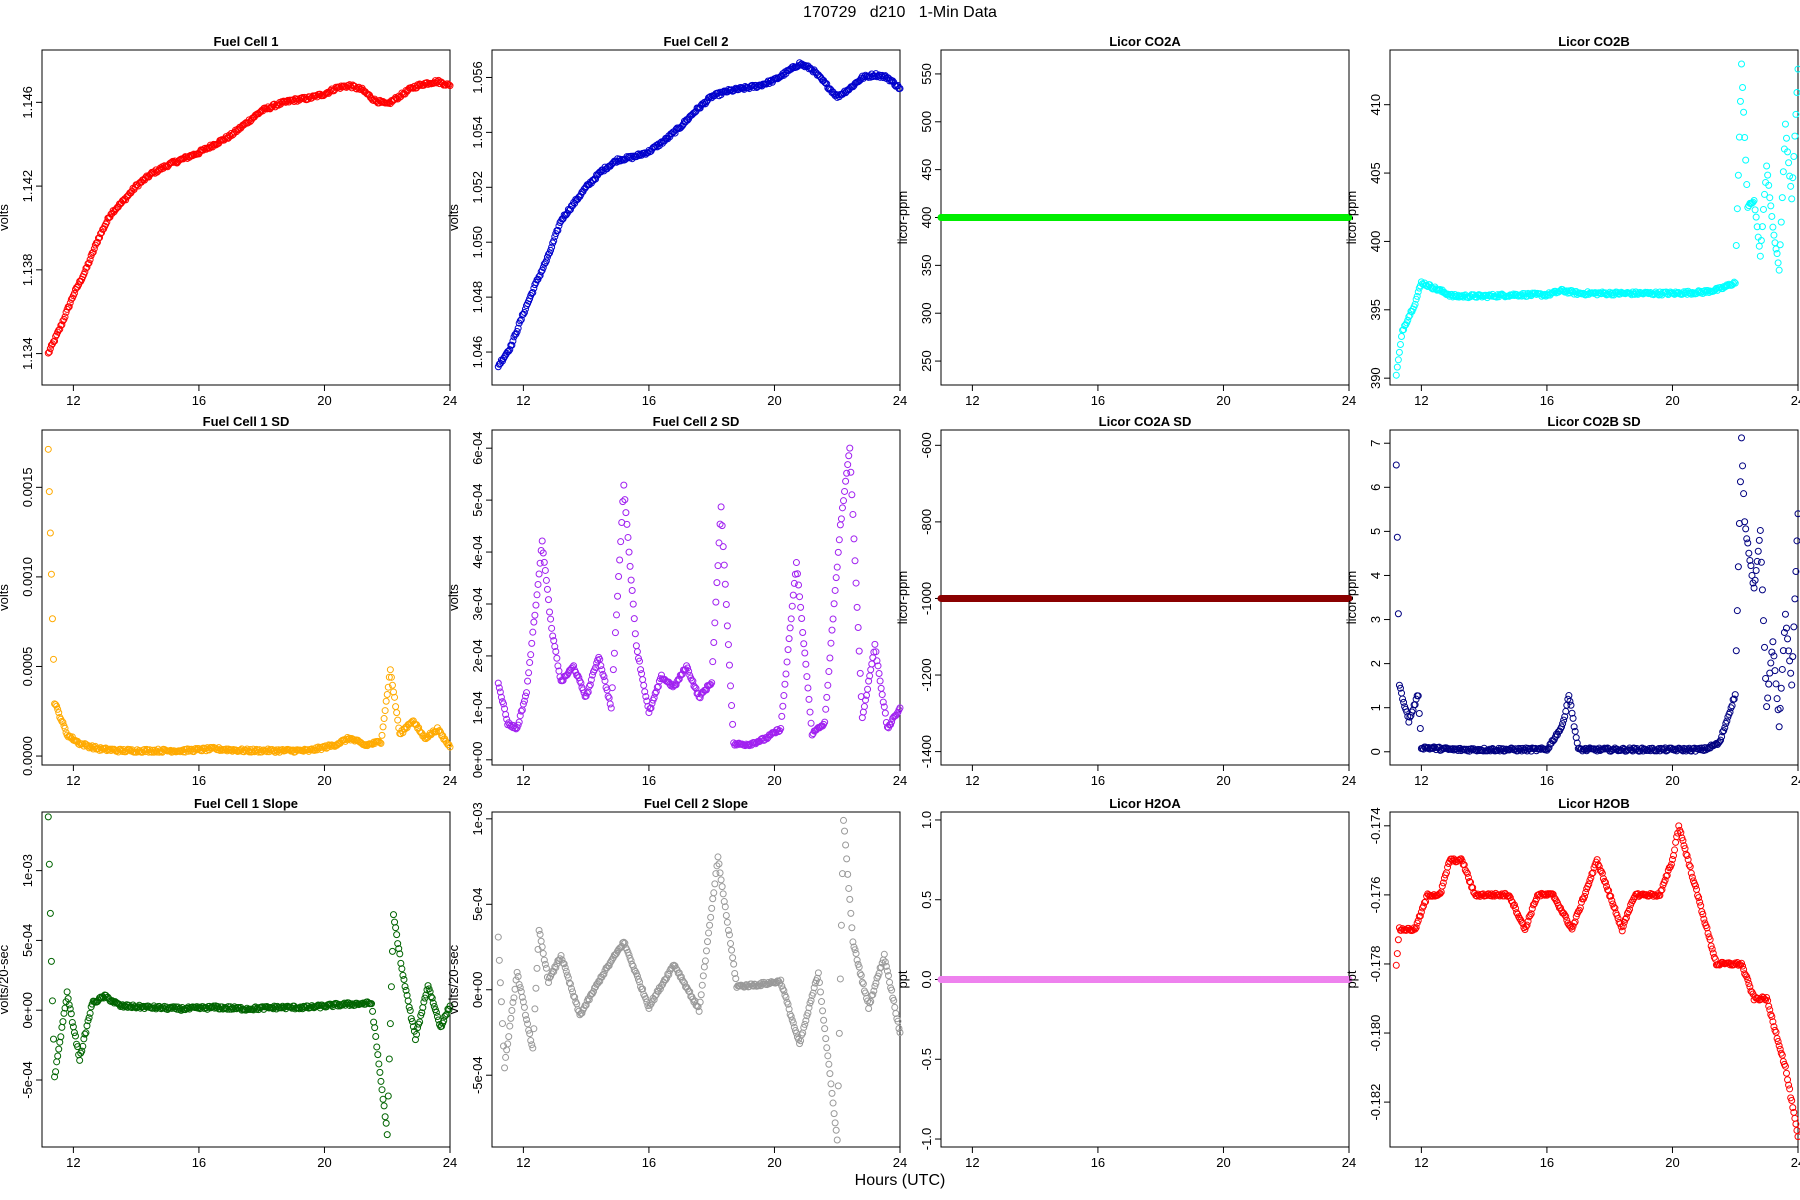 This screenshot has height=1200, width=1800. I want to click on y-tick-label: 0.0005, so click(27, 667).